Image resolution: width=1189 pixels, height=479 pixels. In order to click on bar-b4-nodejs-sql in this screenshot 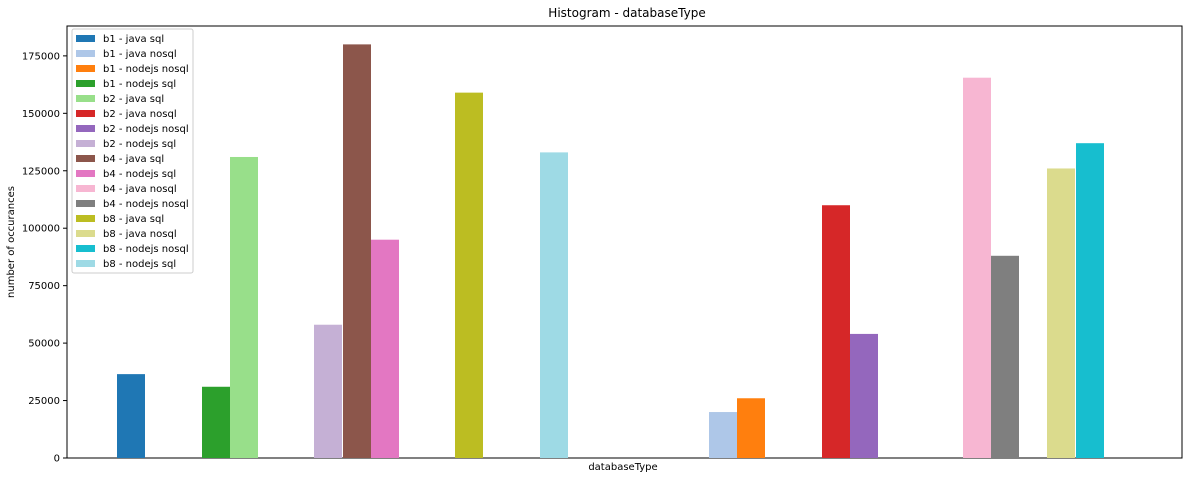, I will do `click(385, 348)`.